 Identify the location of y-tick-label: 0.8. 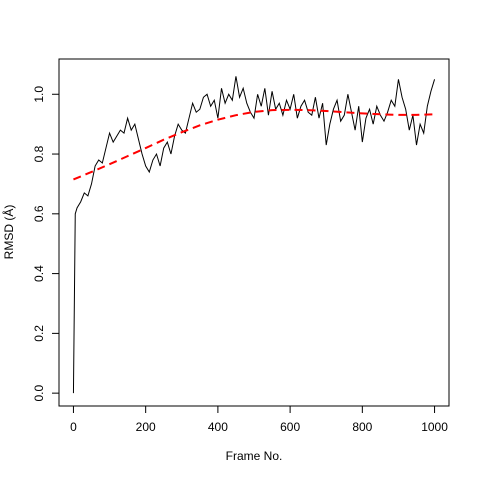
(39, 153).